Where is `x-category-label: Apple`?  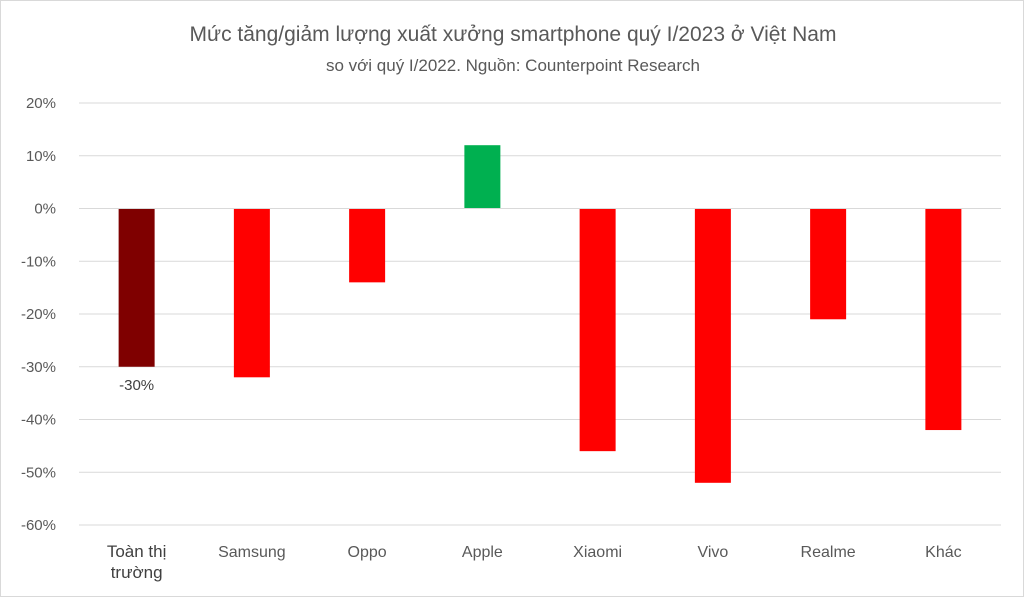
x-category-label: Apple is located at coordinates (482, 552).